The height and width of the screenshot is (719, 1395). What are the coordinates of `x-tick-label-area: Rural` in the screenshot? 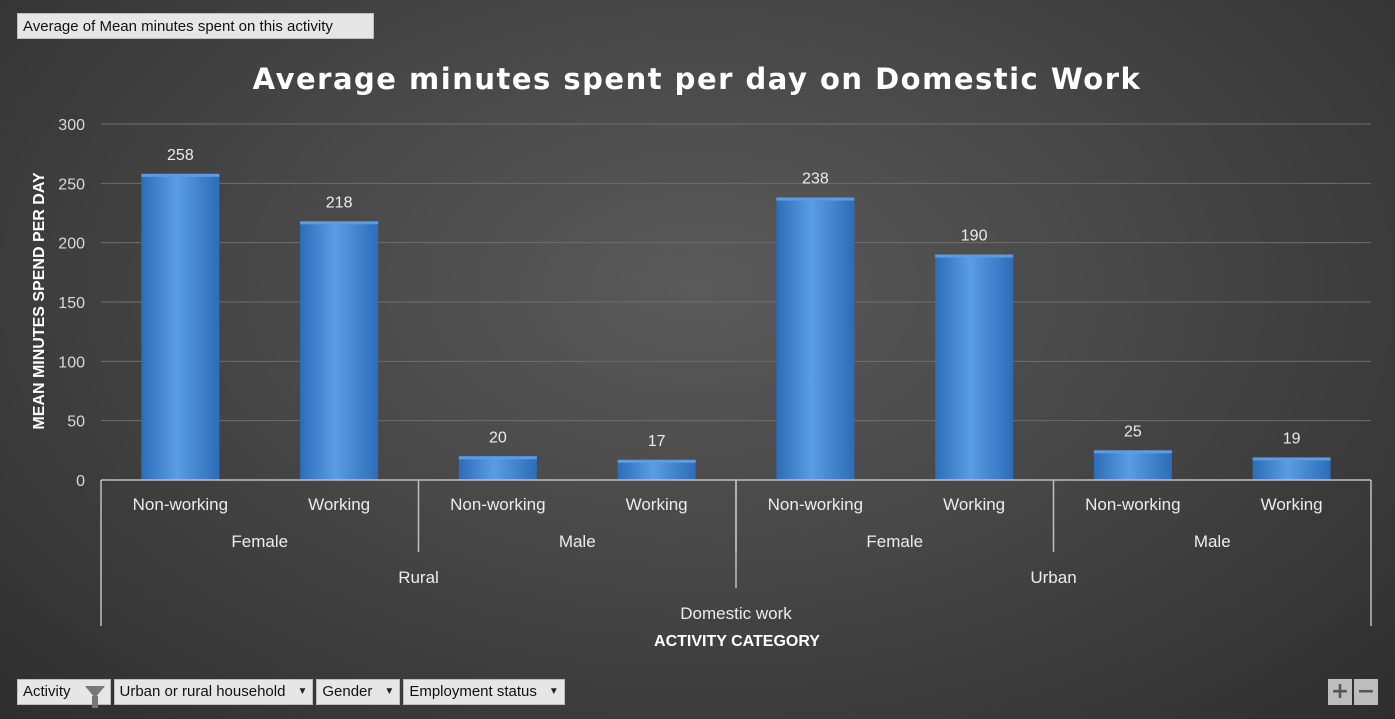 It's located at (418, 577).